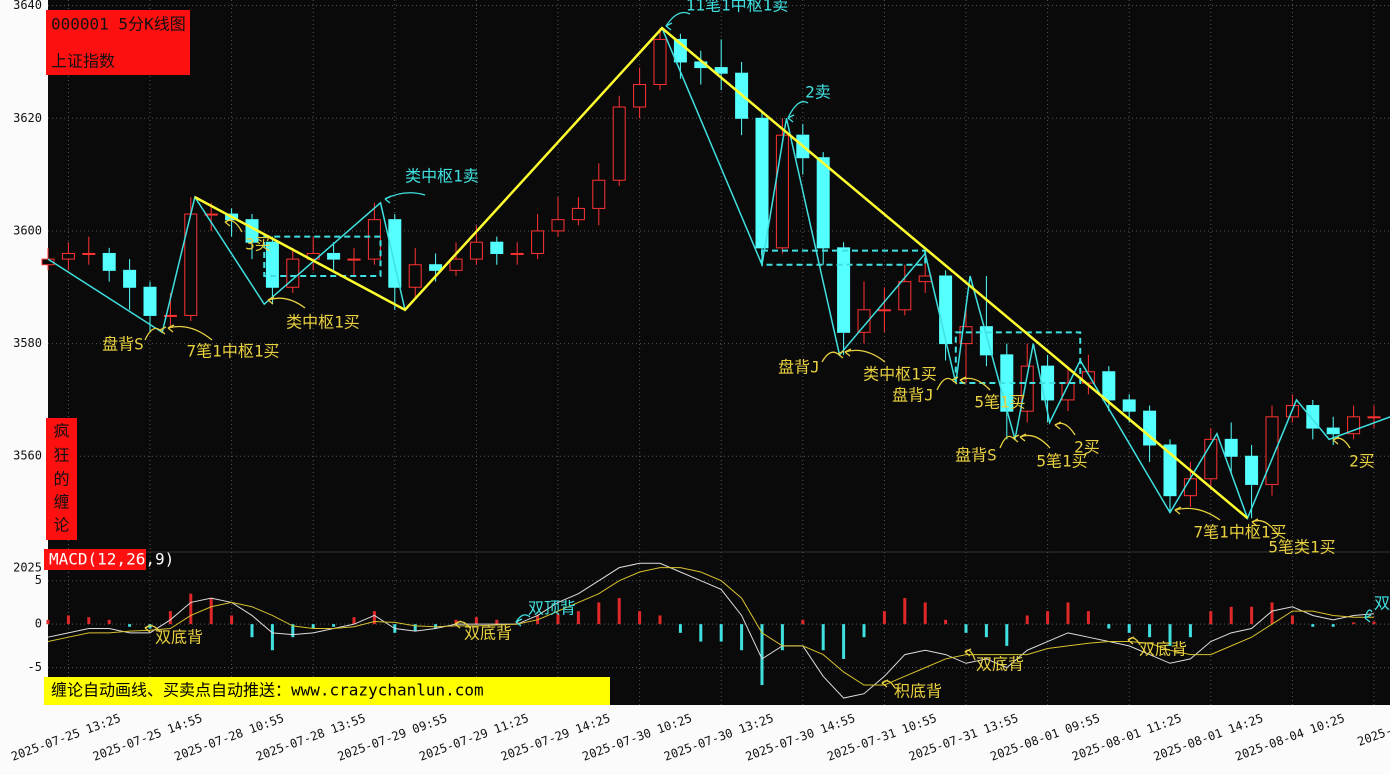  What do you see at coordinates (552, 608) in the screenshot?
I see `annotation: 双顶背` at bounding box center [552, 608].